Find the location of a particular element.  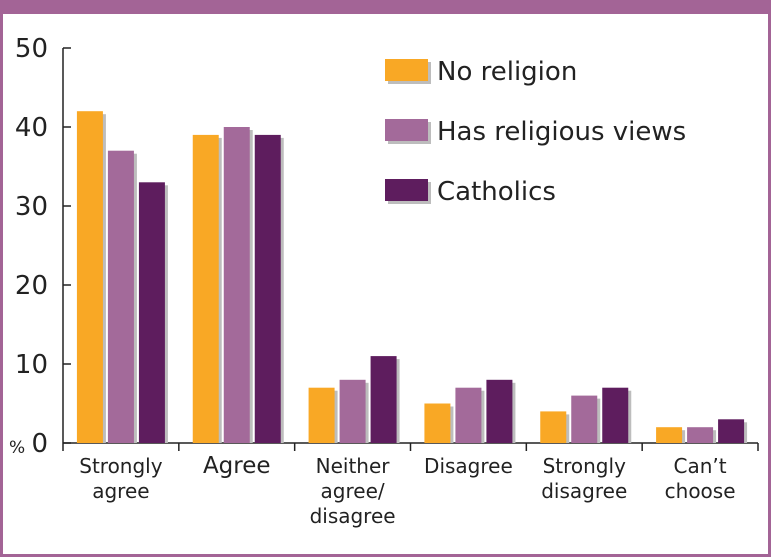

category-label: Can’t choose is located at coordinates (700, 478).